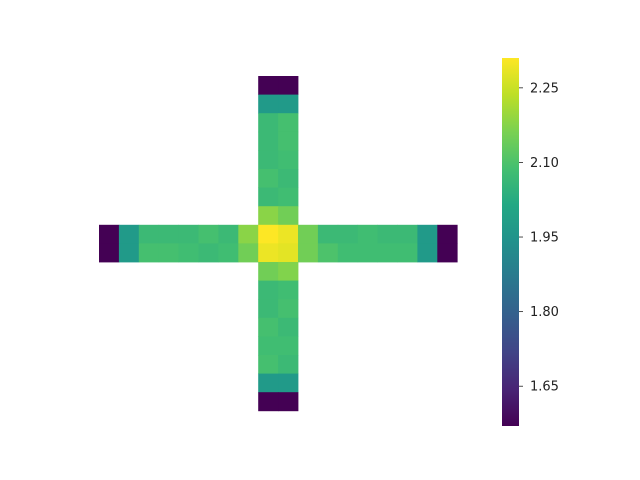 Image resolution: width=640 pixels, height=480 pixels. What do you see at coordinates (544, 88) in the screenshot?
I see `colorbar-tick-label: 2.25` at bounding box center [544, 88].